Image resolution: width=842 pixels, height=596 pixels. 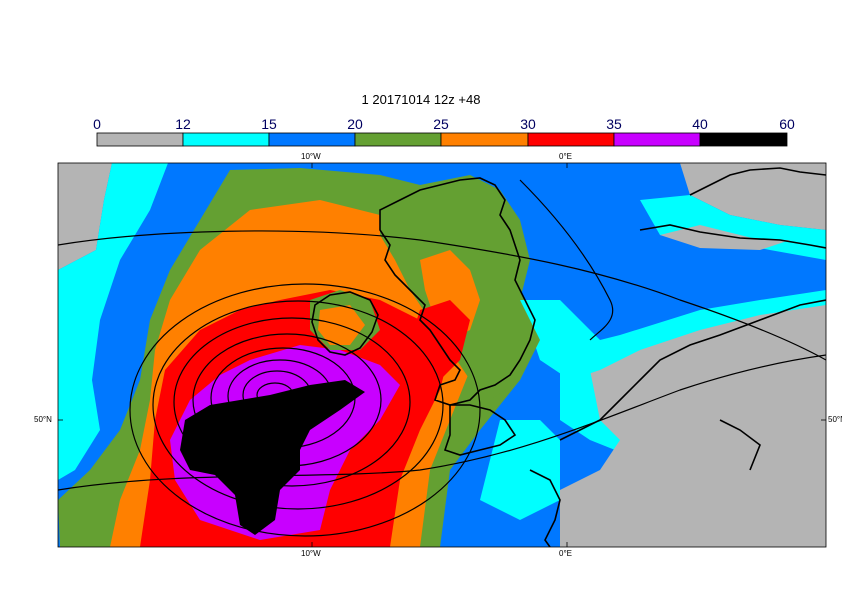 I want to click on figure-title: 1 20171014 12z +48, so click(x=421, y=99).